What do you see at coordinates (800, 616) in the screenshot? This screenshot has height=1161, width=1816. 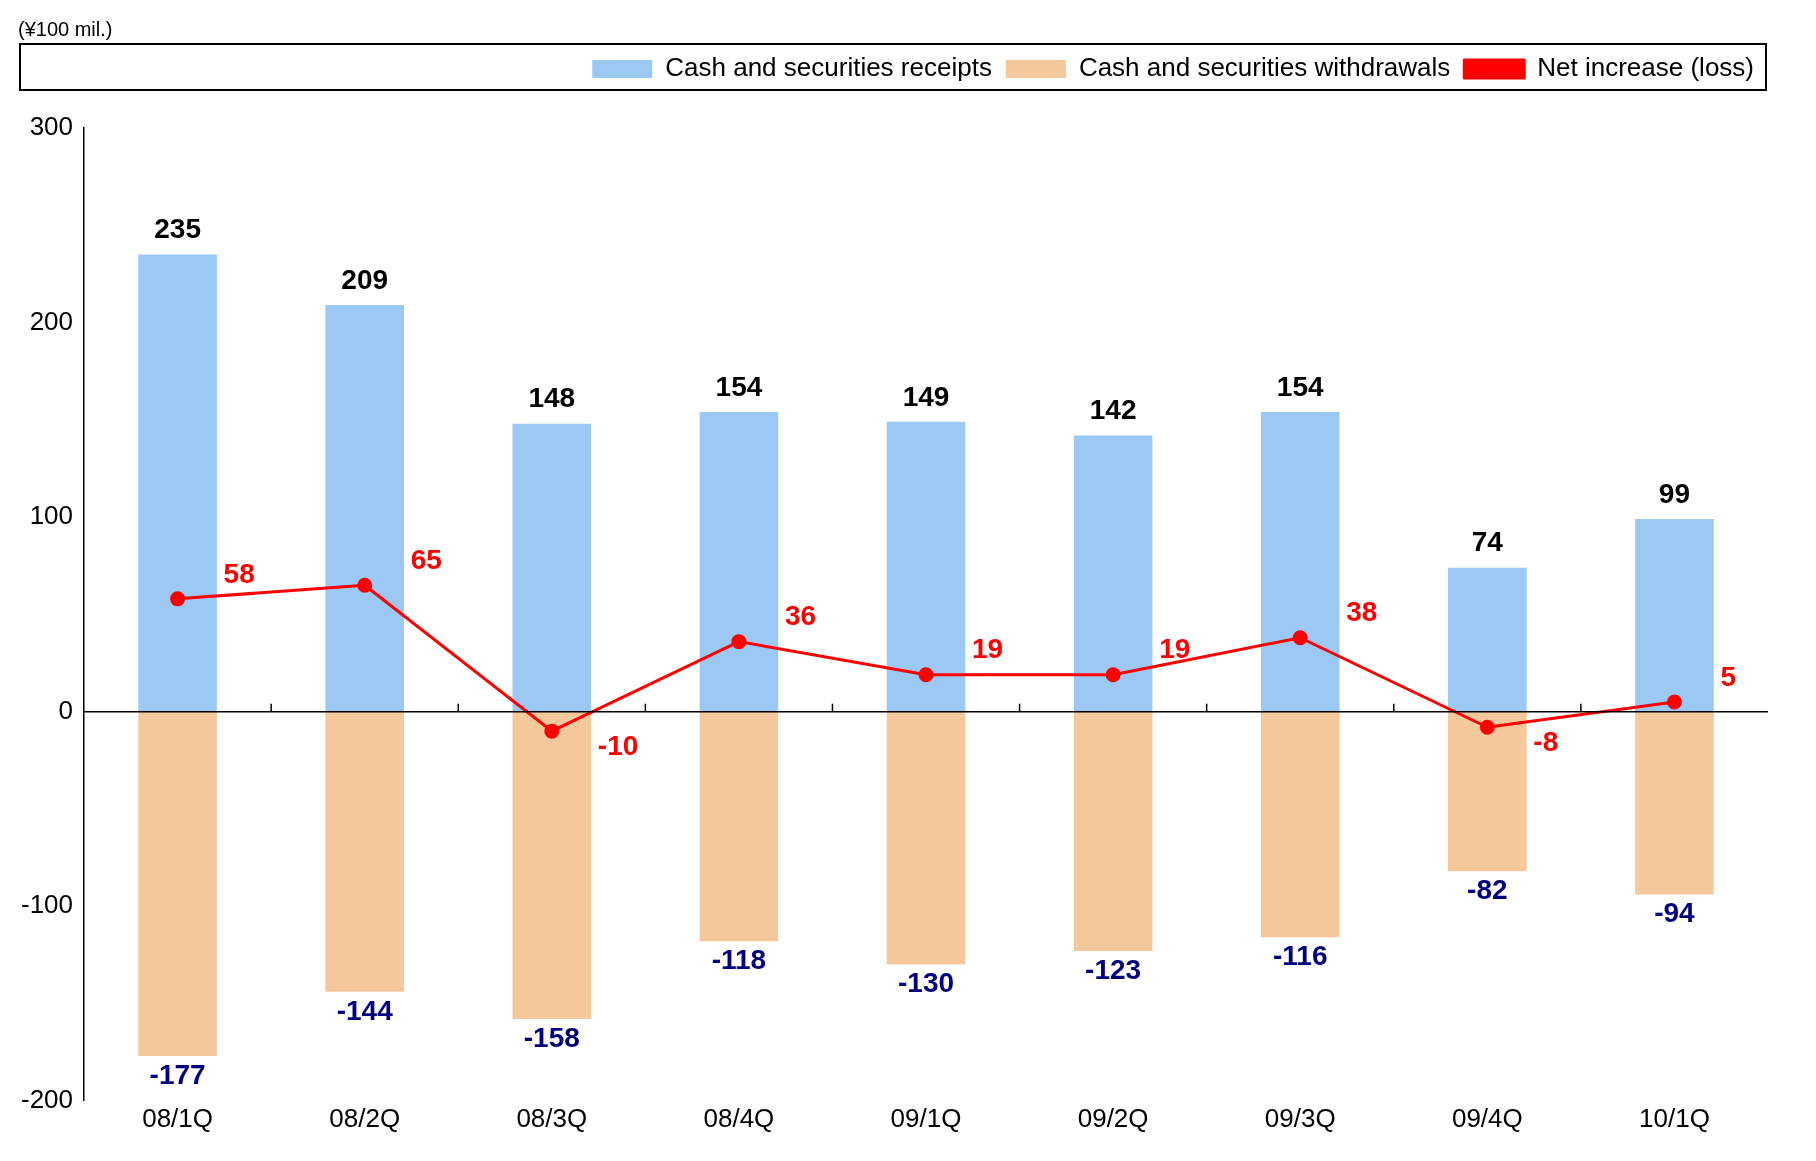 I see `data-label: 36` at bounding box center [800, 616].